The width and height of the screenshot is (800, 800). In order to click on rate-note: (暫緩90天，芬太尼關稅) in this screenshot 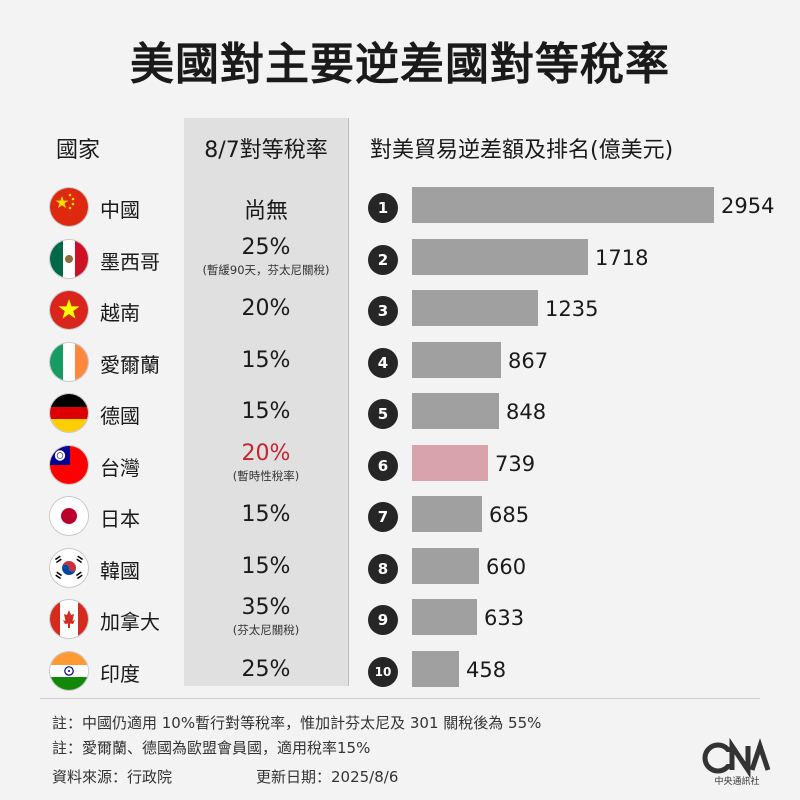, I will do `click(266, 269)`.